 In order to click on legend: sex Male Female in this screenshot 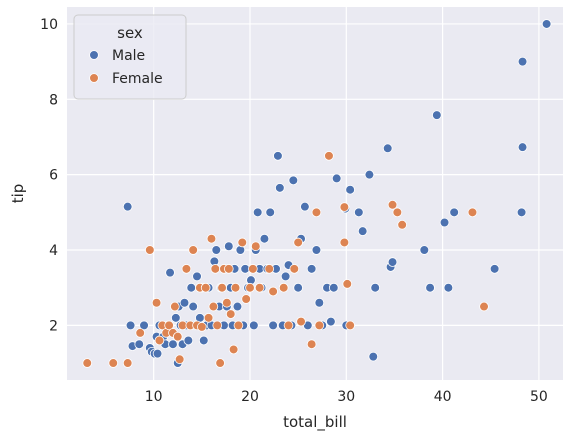, I will do `click(130, 57)`.